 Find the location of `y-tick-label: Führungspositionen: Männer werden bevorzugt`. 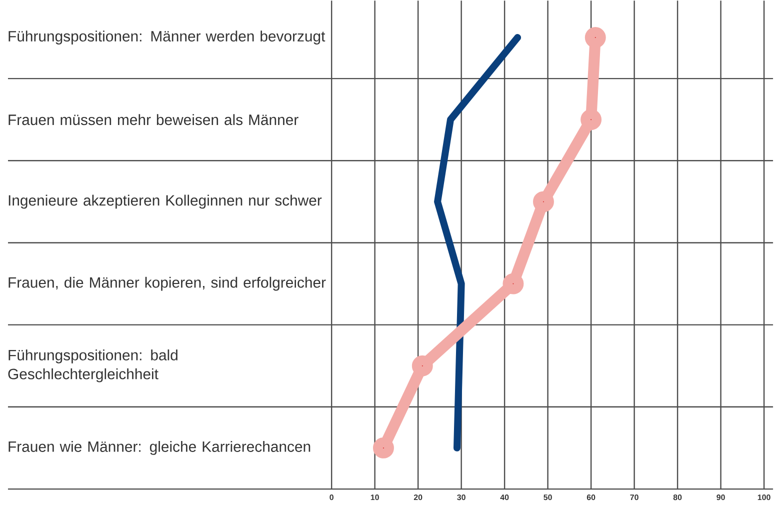

y-tick-label: Führungspositionen: Männer werden bevorzugt is located at coordinates (167, 37).